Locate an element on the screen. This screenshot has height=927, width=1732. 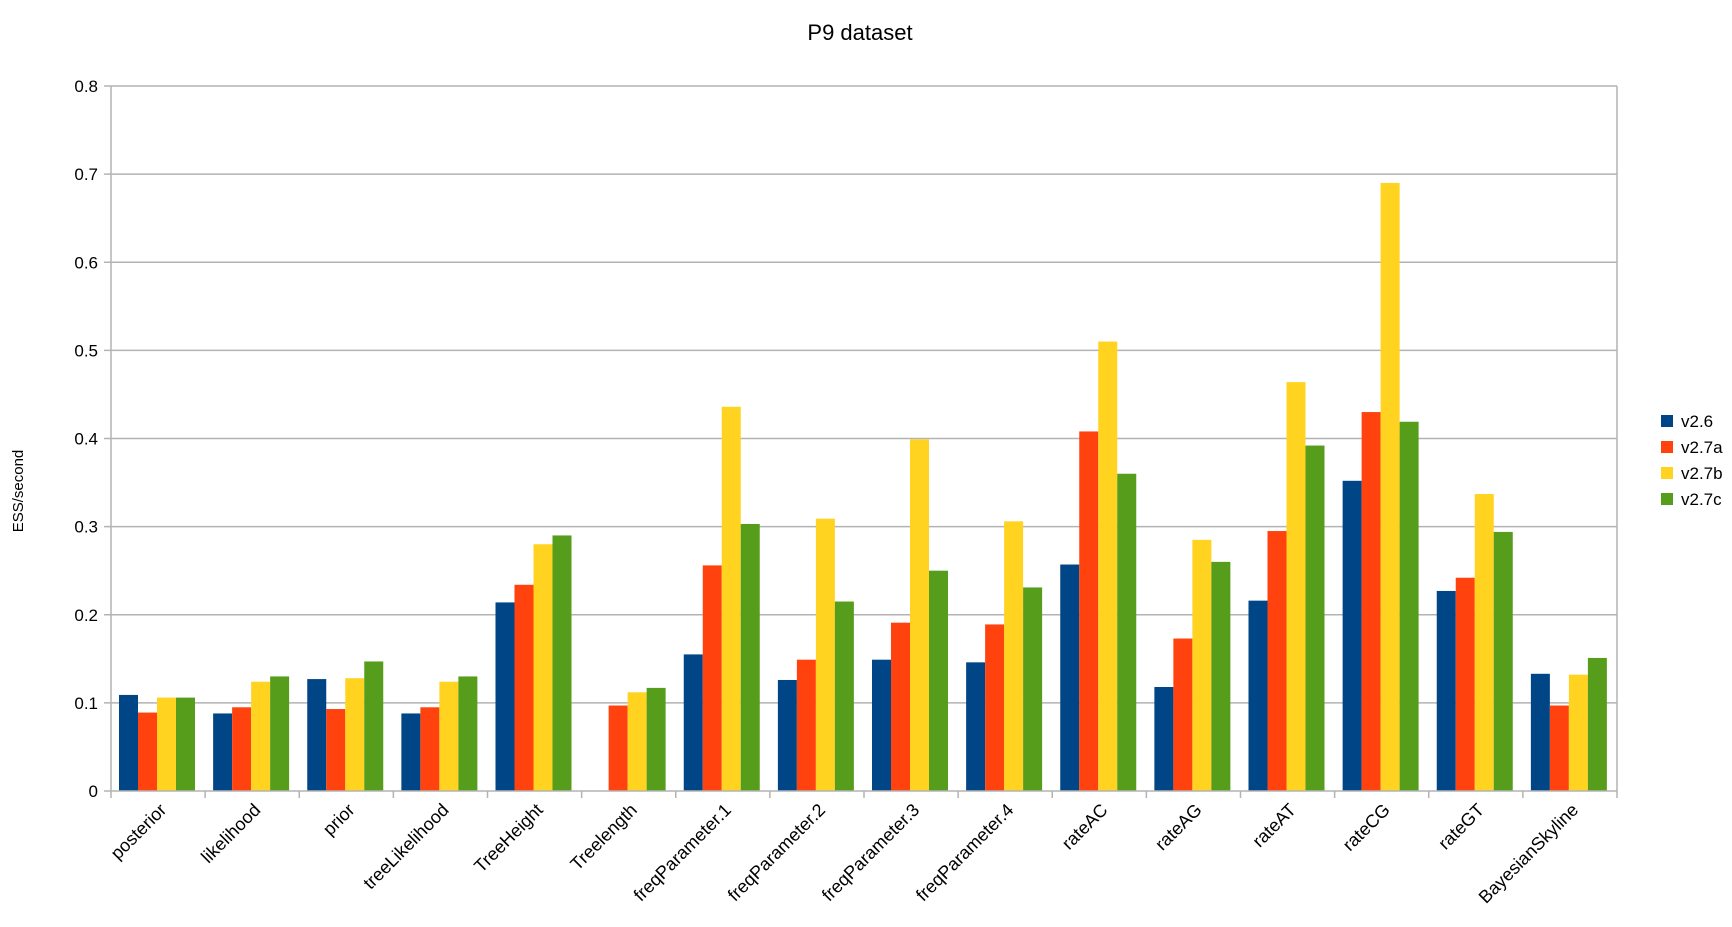
legend-label: v2.7a is located at coordinates (1702, 447).